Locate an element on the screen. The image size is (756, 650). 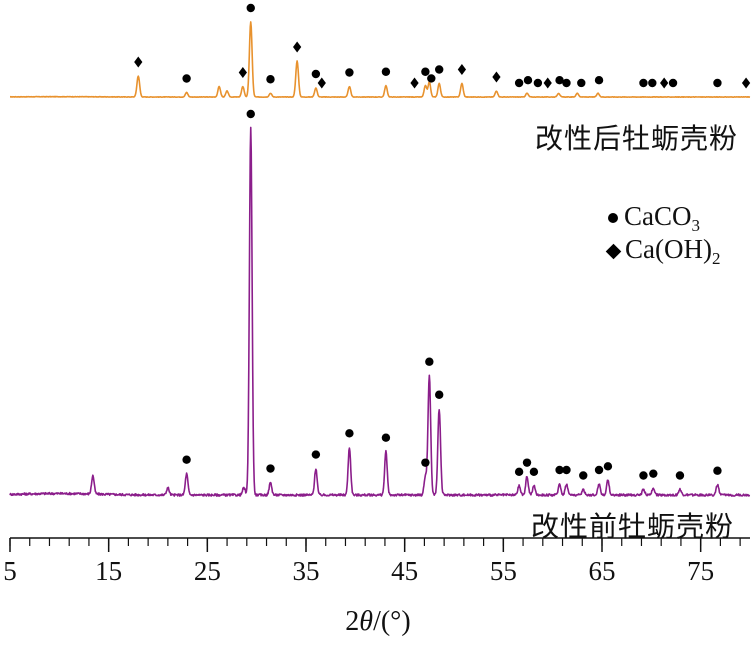
x-axis-title: 2θ/(°) is located at coordinates (378, 622).